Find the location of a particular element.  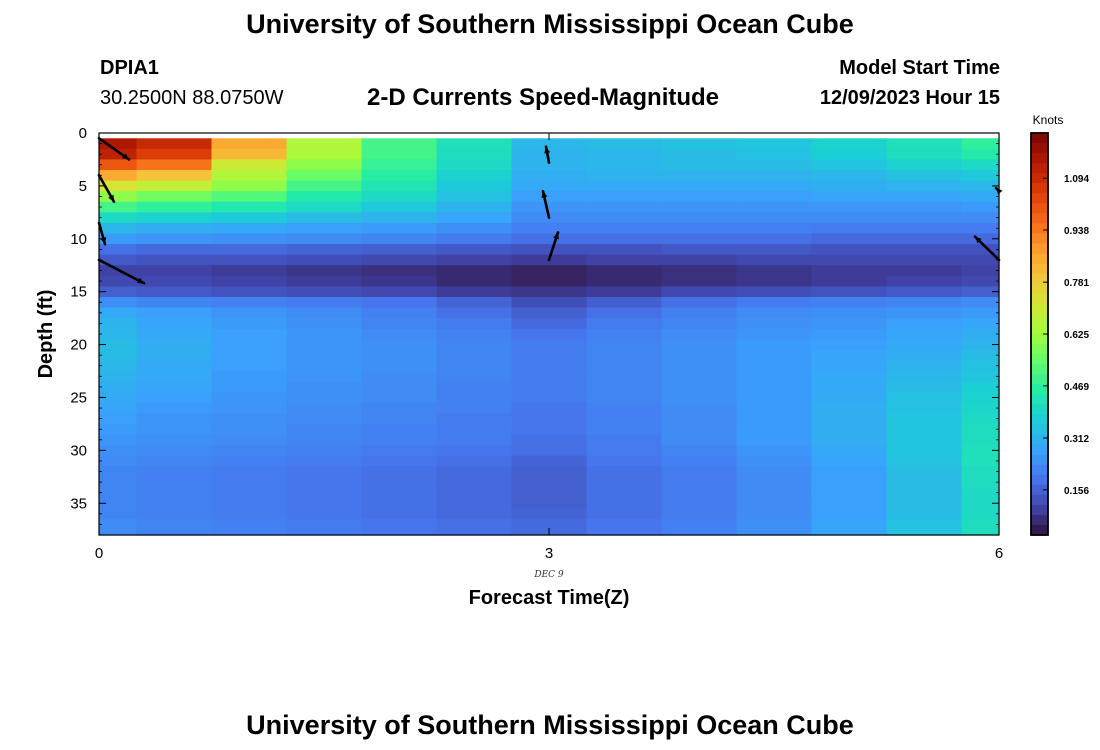

colorbar-tick-label: 0.156 is located at coordinates (1076, 491).